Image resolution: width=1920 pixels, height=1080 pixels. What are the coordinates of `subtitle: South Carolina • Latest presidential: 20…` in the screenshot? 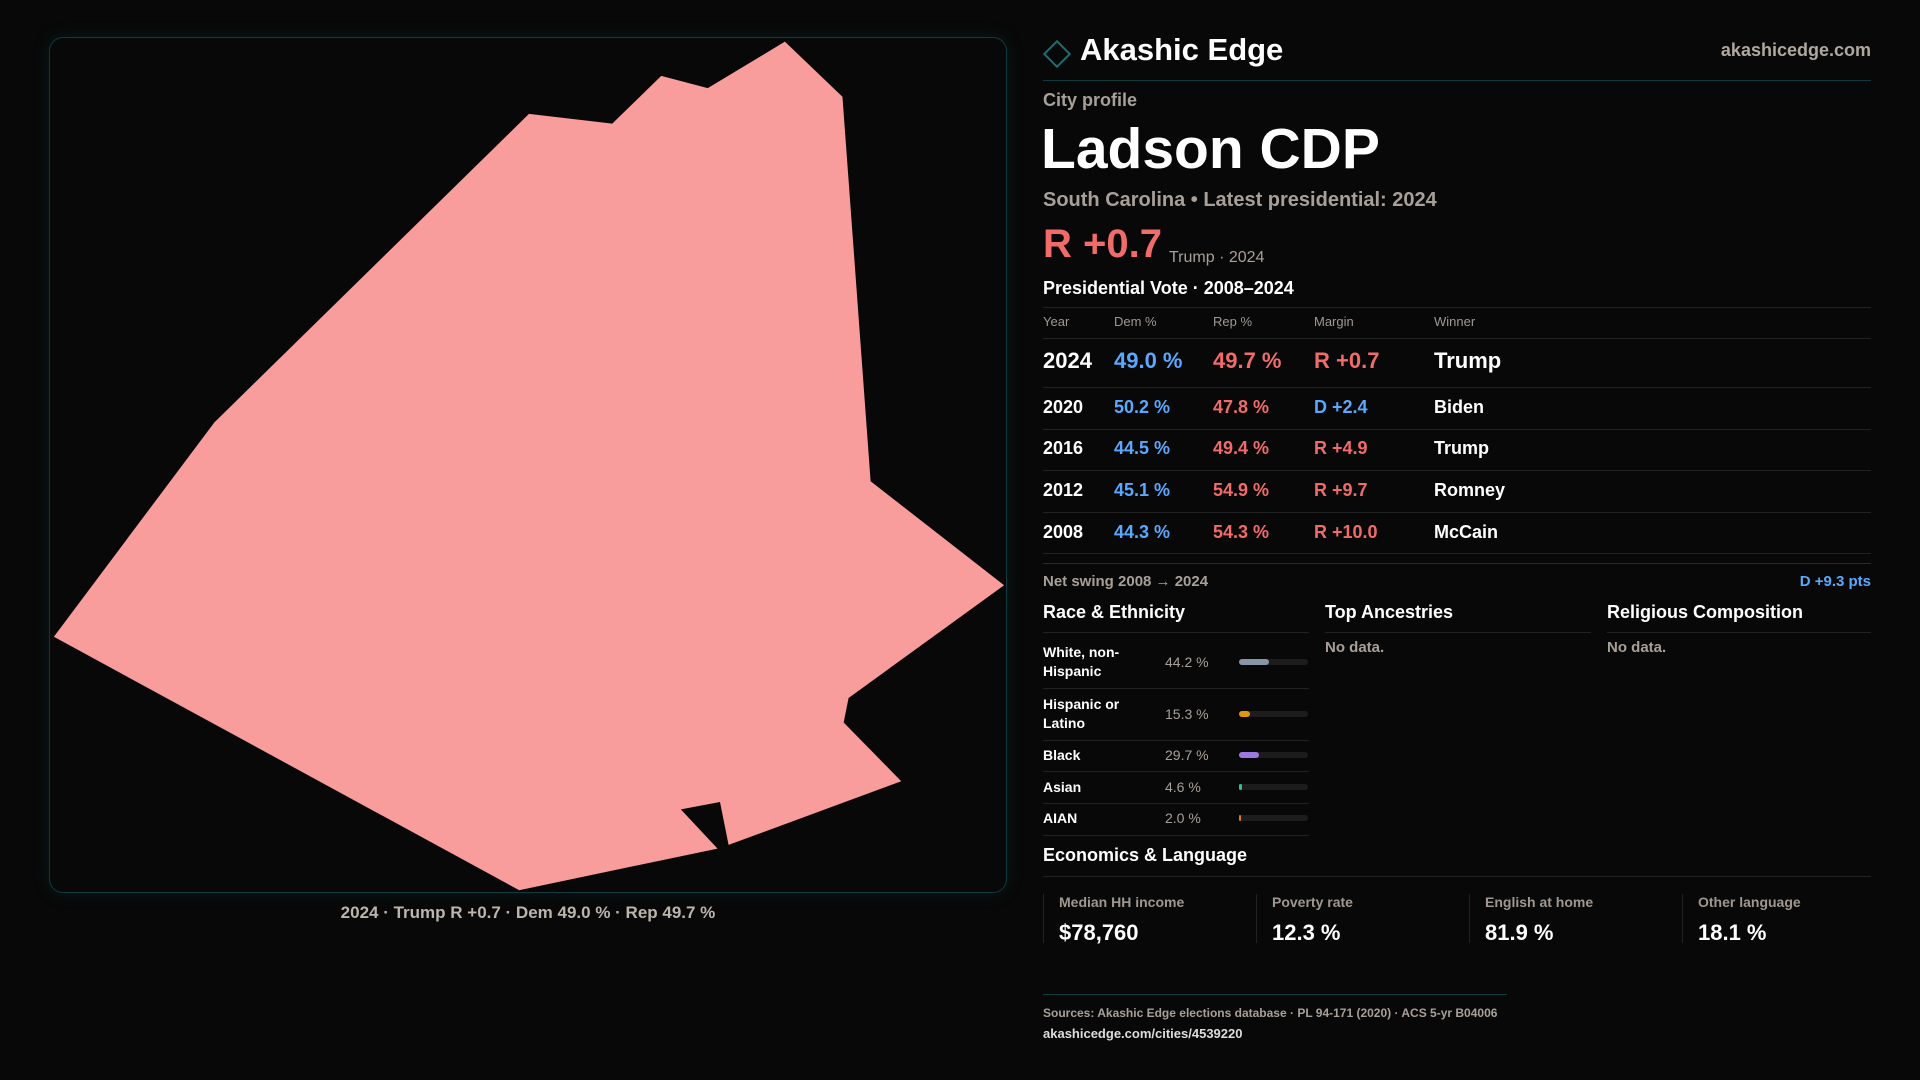 It's located at (1240, 200).